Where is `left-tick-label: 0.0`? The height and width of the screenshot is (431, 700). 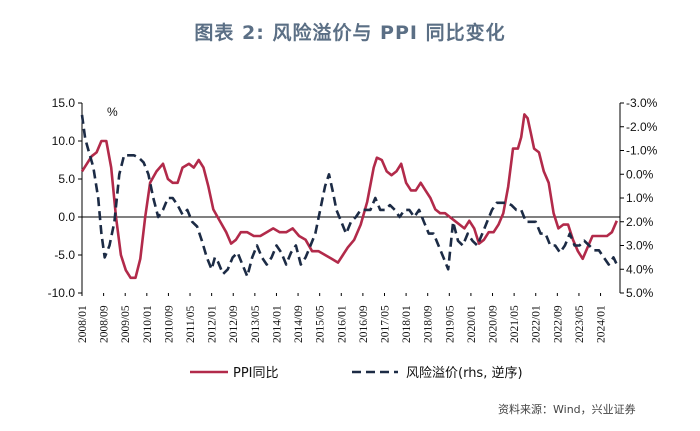
left-tick-label: 0.0 is located at coordinates (66, 217).